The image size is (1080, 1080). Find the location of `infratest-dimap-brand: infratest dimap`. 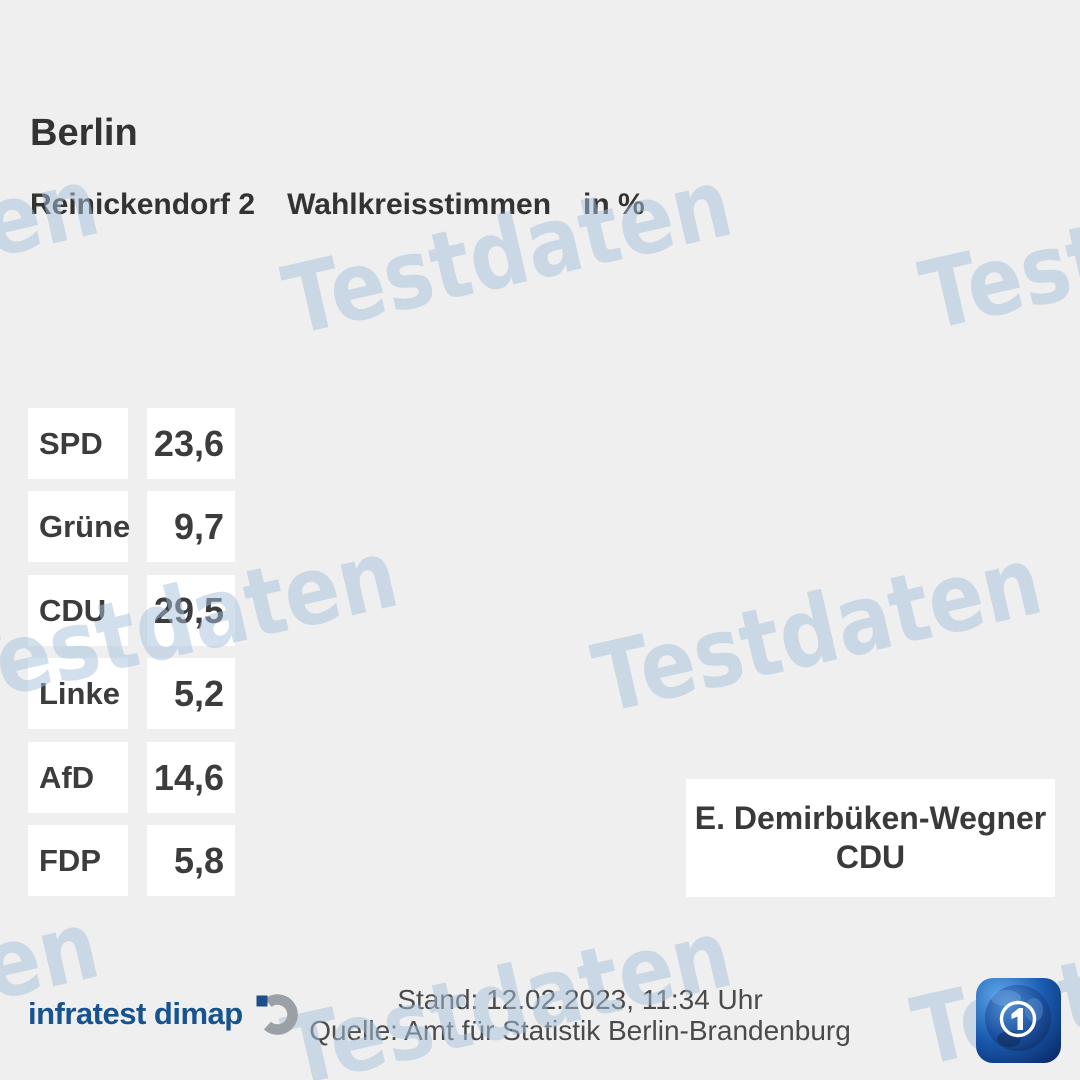

infratest-dimap-brand: infratest dimap is located at coordinates (163, 1014).